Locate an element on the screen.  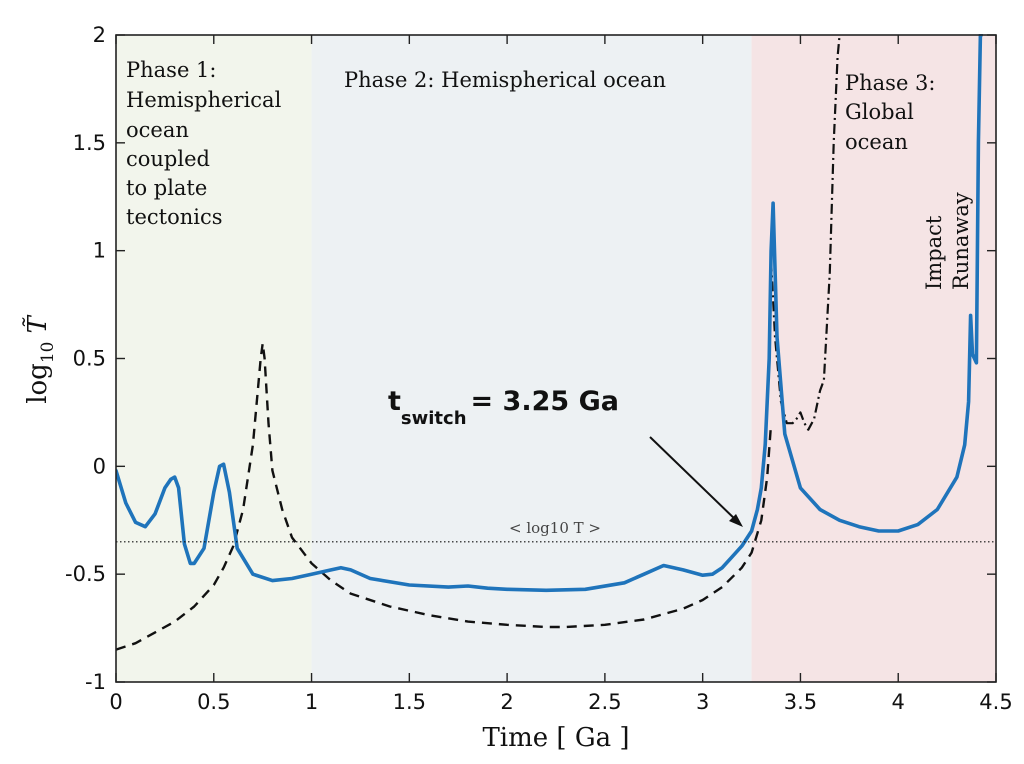
y-axis-log: log is located at coordinates (38, 383).